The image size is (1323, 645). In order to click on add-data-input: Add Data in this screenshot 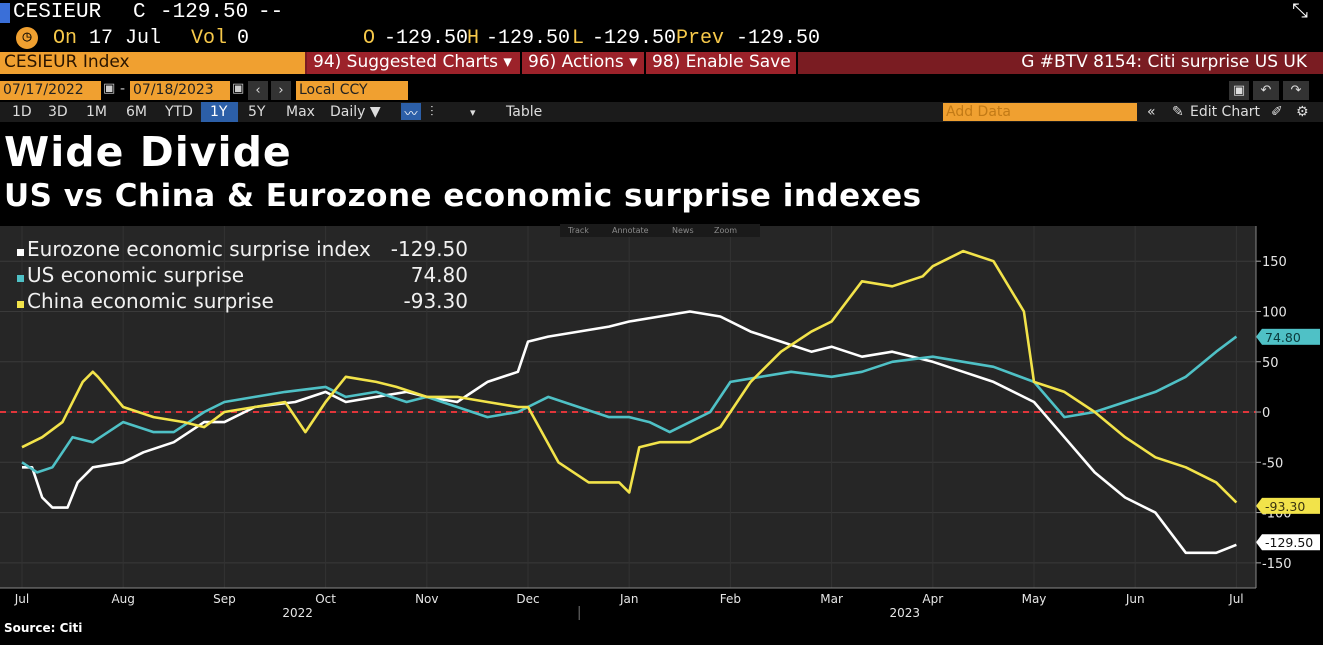, I will do `click(1040, 112)`.